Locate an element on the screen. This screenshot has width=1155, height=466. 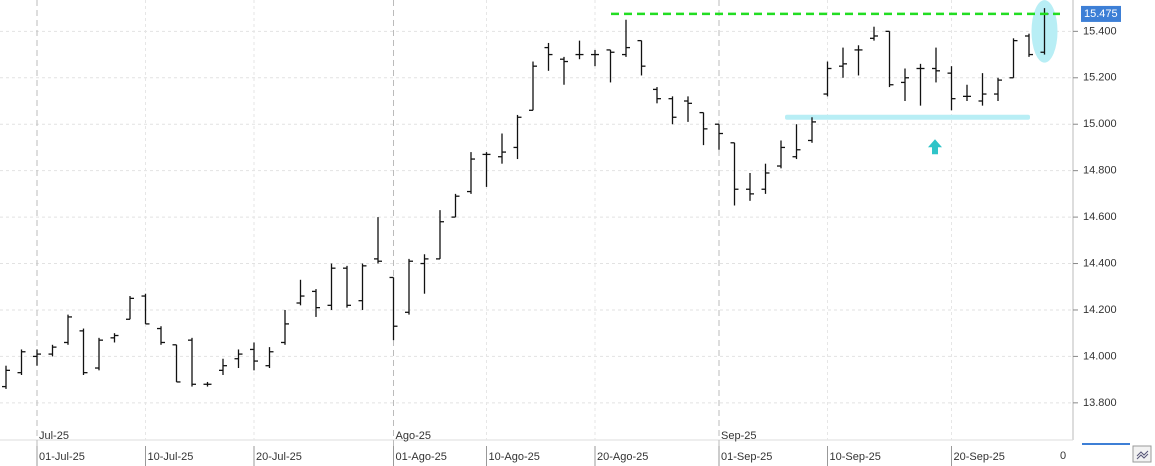
y-tick-label: 15.400 is located at coordinates (1100, 31).